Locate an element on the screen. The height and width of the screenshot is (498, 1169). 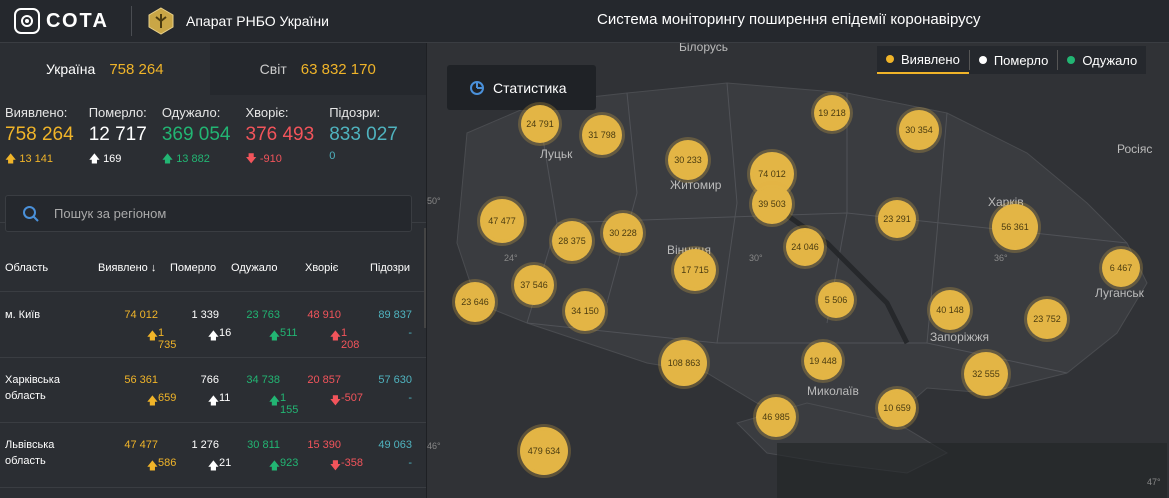
sota-logo: СОТА is located at coordinates (61, 21).